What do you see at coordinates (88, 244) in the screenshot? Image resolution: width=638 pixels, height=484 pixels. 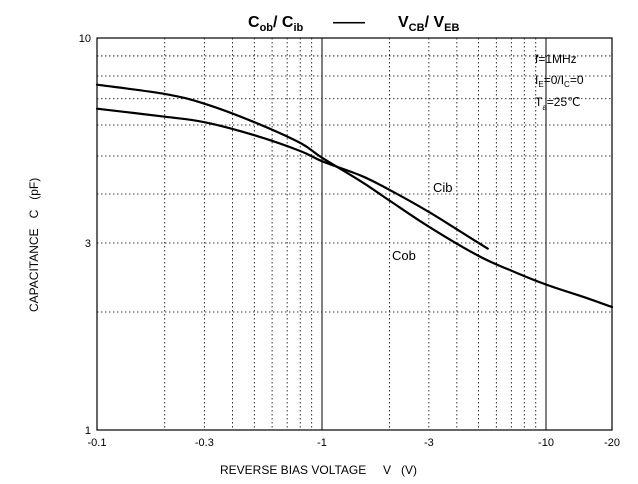 I see `y-tick-label: 3` at bounding box center [88, 244].